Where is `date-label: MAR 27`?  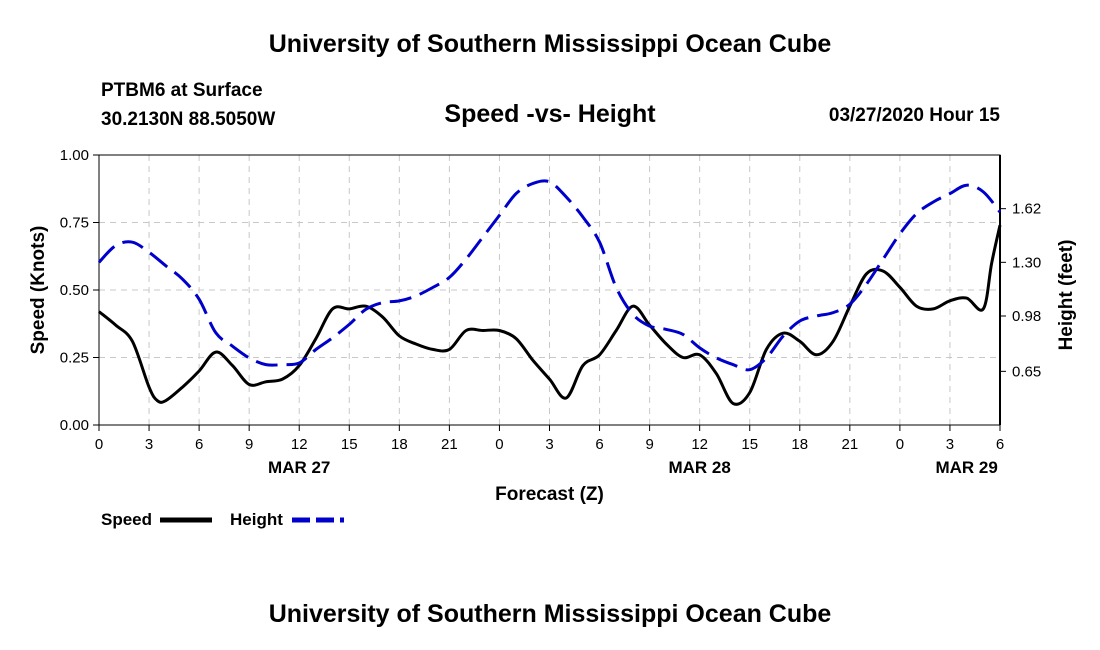
date-label: MAR 27 is located at coordinates (299, 467).